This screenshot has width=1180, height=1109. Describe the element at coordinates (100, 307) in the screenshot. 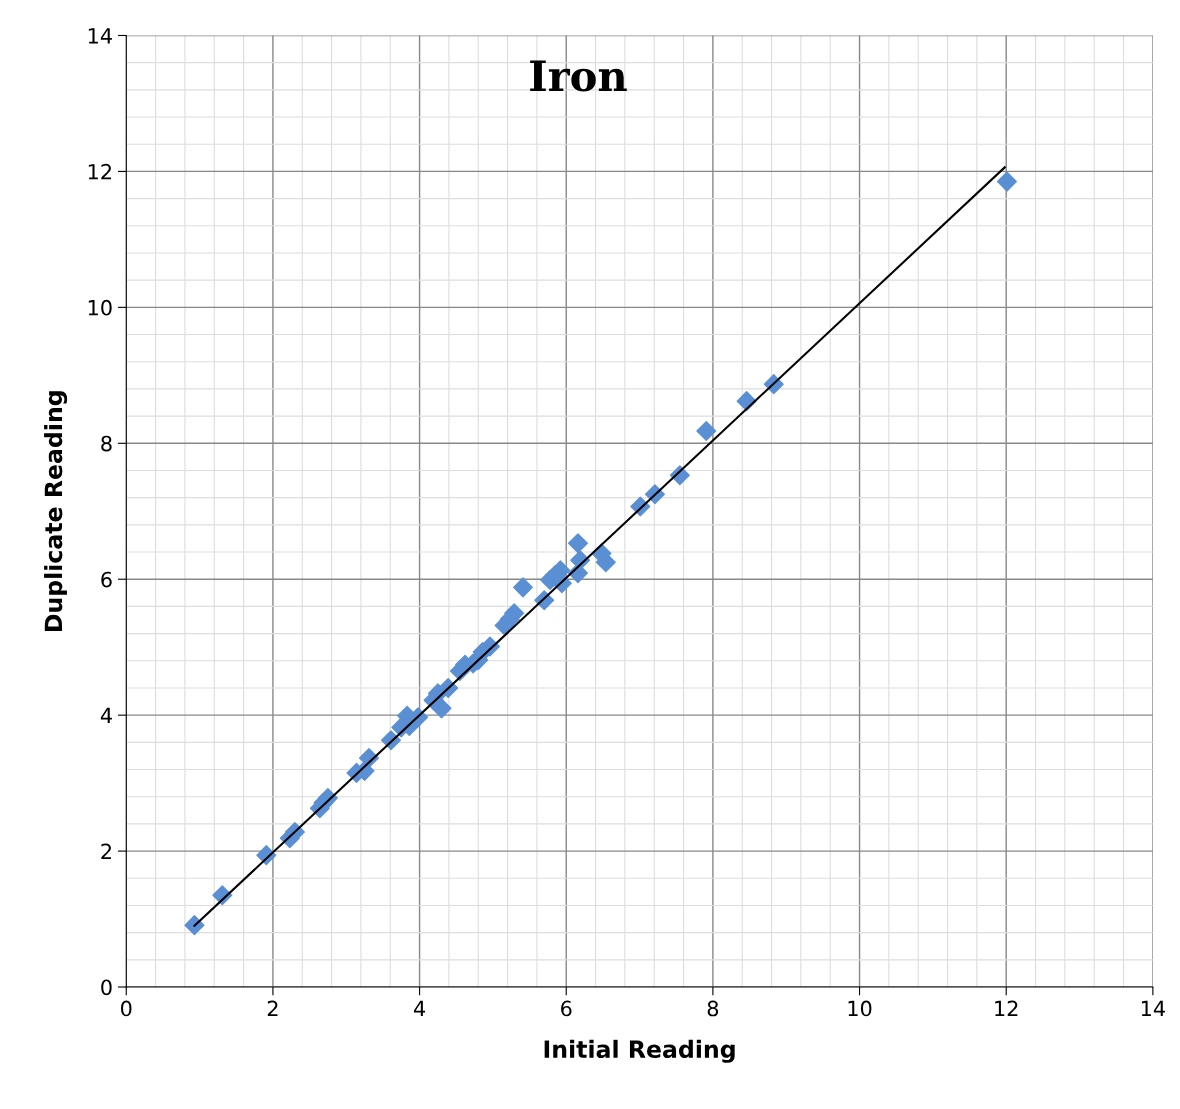

I see `y-tick-label: 10` at that location.